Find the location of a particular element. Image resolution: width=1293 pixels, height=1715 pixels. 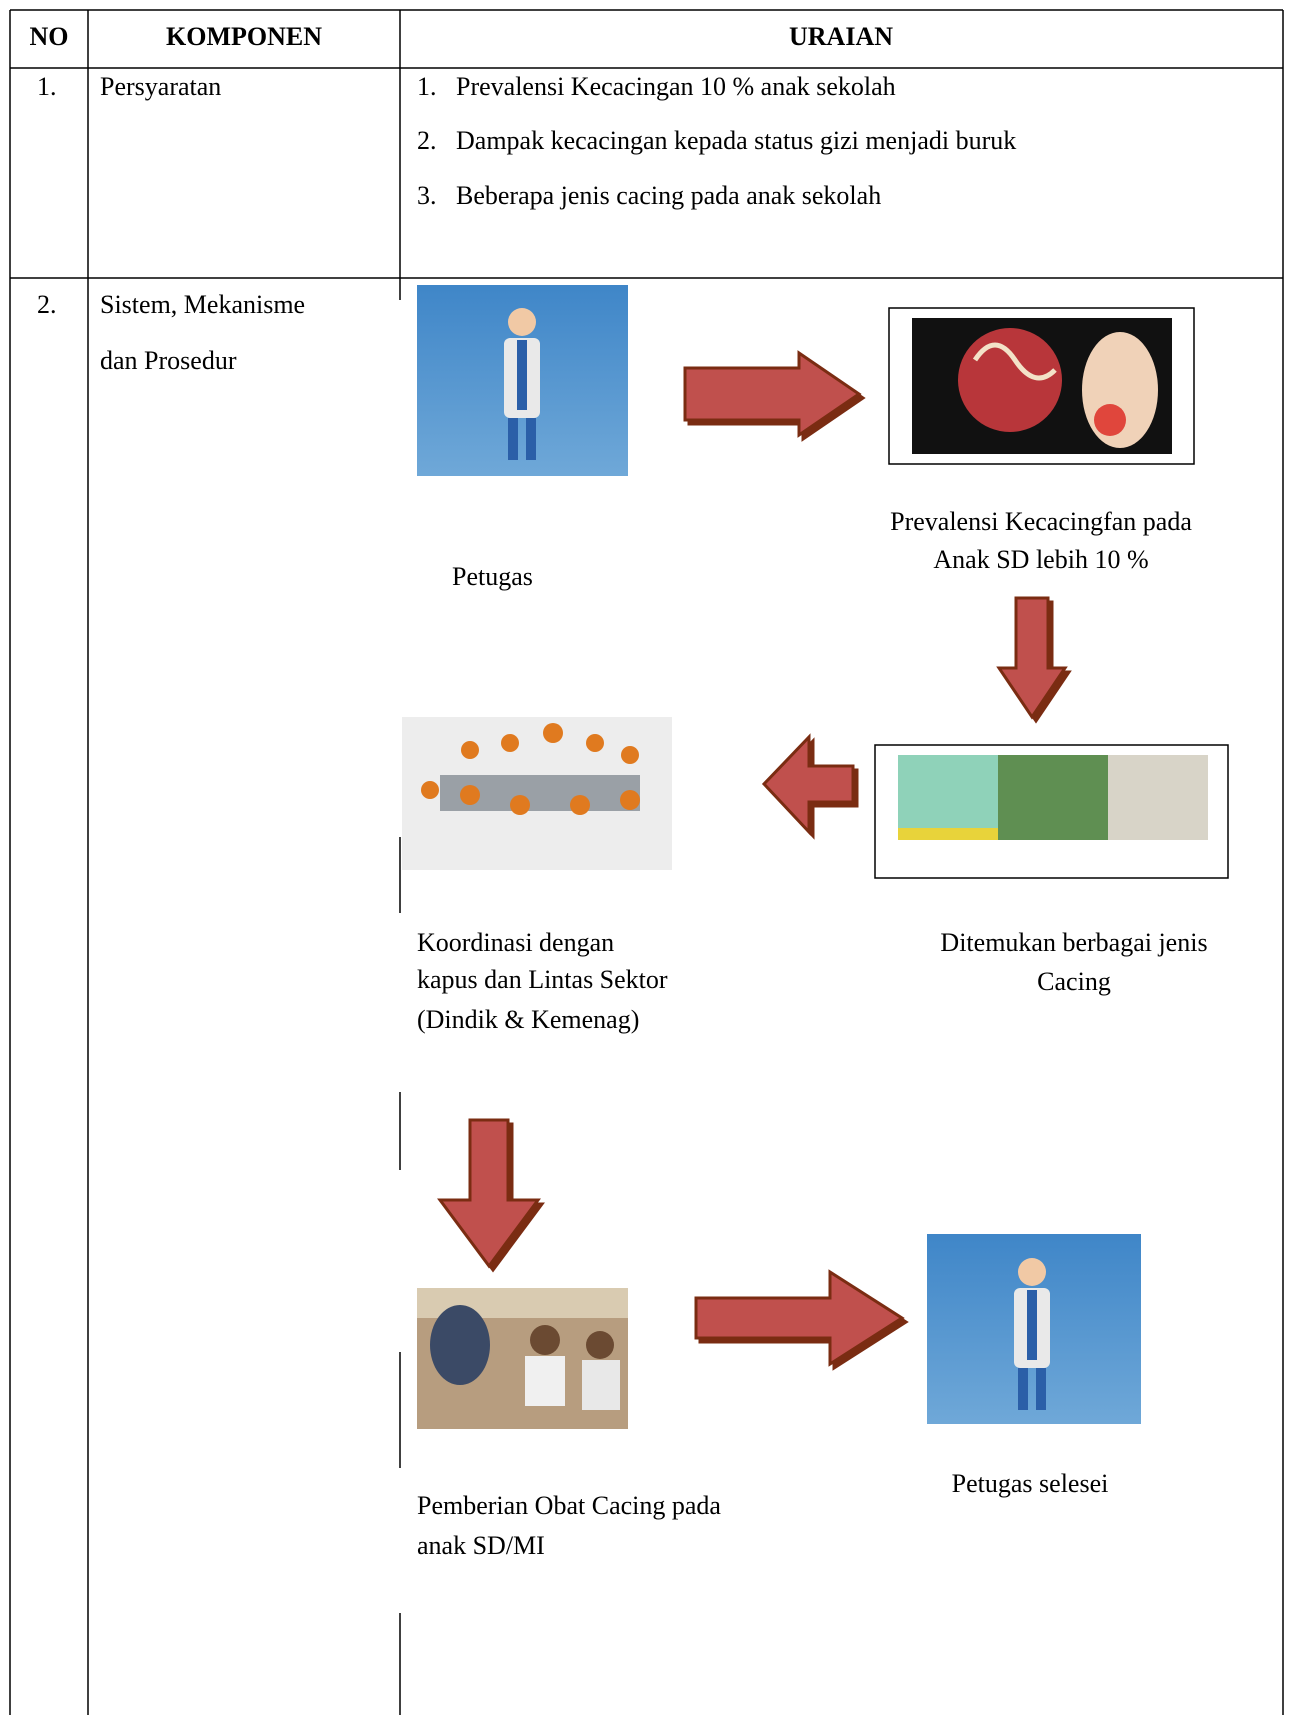

flow-caption: Anak SD lebih 10 % is located at coordinates (1041, 559).